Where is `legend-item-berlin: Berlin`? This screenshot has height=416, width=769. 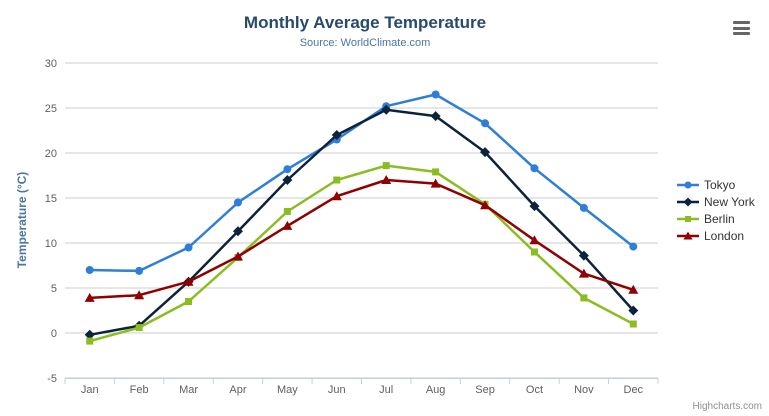 legend-item-berlin: Berlin is located at coordinates (716, 218).